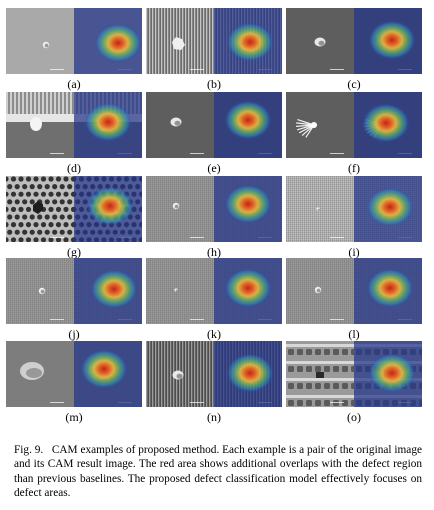  I want to click on image-pair-m, so click(74, 374).